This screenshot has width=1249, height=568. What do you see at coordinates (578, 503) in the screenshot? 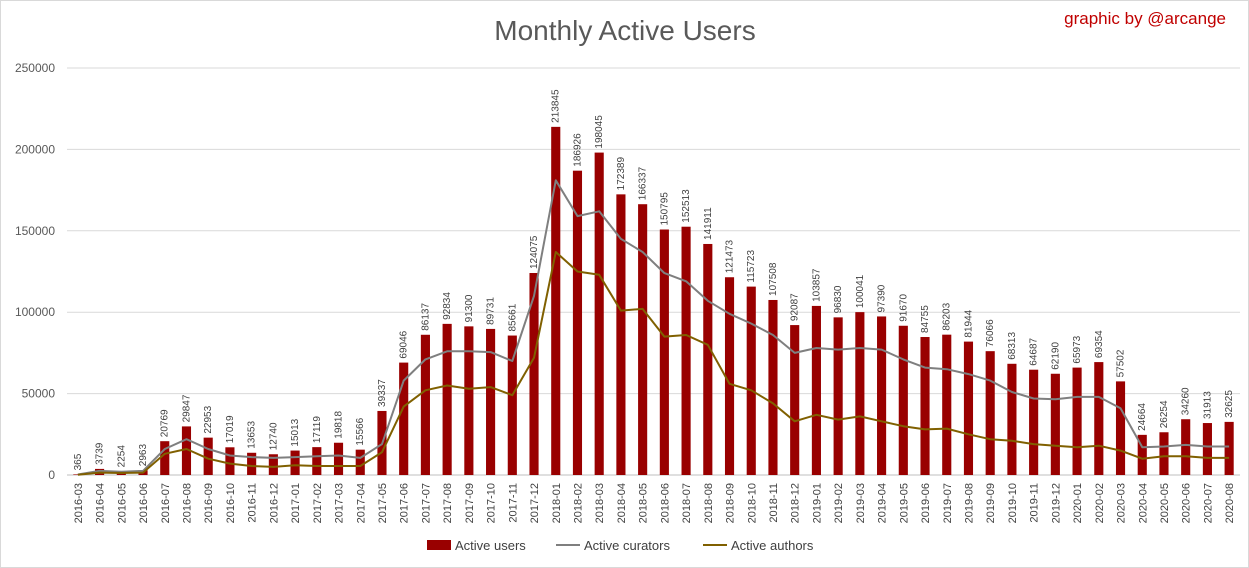
I see `x-tick-label: 2018-02` at bounding box center [578, 503].